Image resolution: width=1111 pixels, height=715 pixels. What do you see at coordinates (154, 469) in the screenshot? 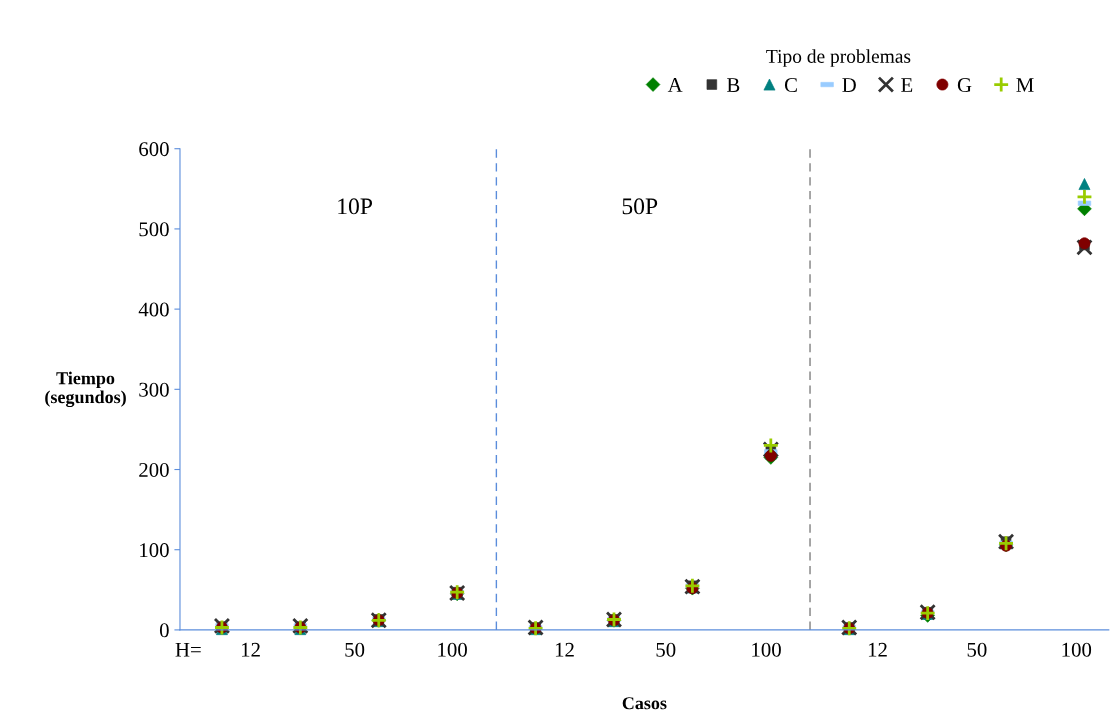
I see `y-tick-label: 200` at bounding box center [154, 469].